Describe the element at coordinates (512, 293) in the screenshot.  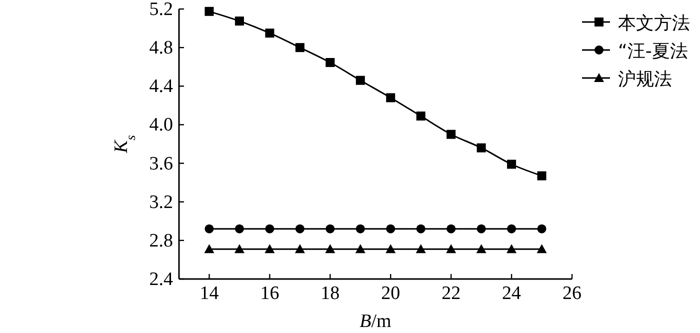
I see `x-tick-label: 24` at that location.